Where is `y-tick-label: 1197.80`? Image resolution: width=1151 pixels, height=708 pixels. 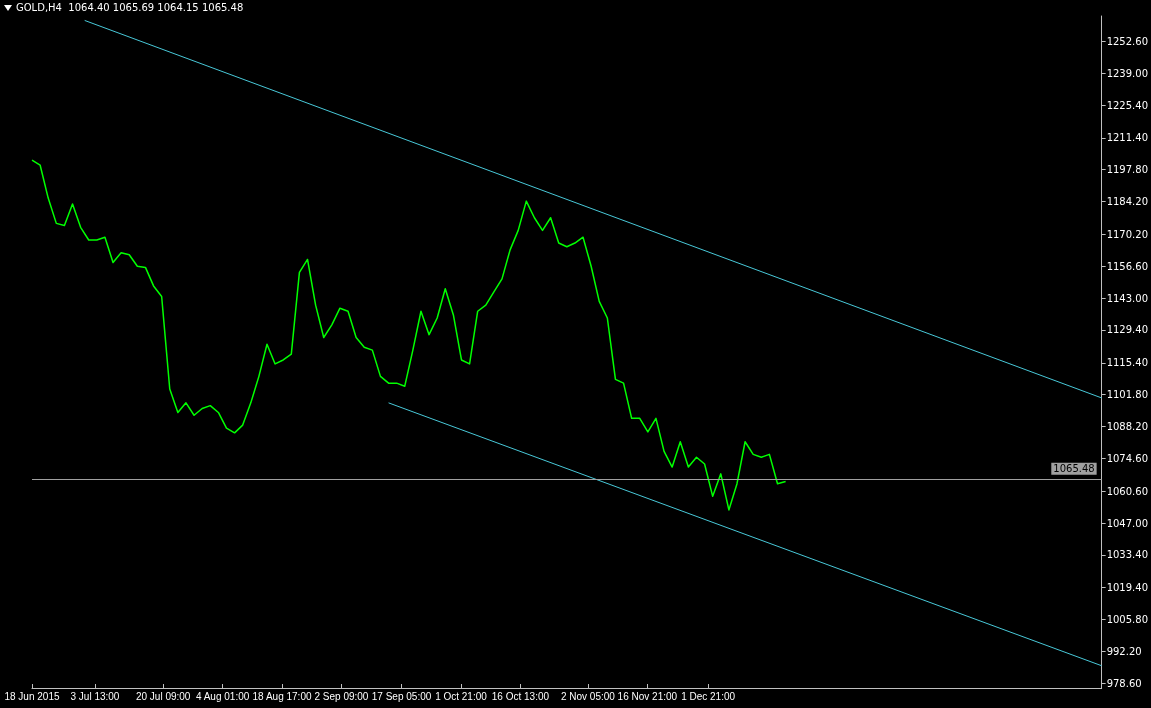 y-tick-label: 1197.80 is located at coordinates (1127, 170).